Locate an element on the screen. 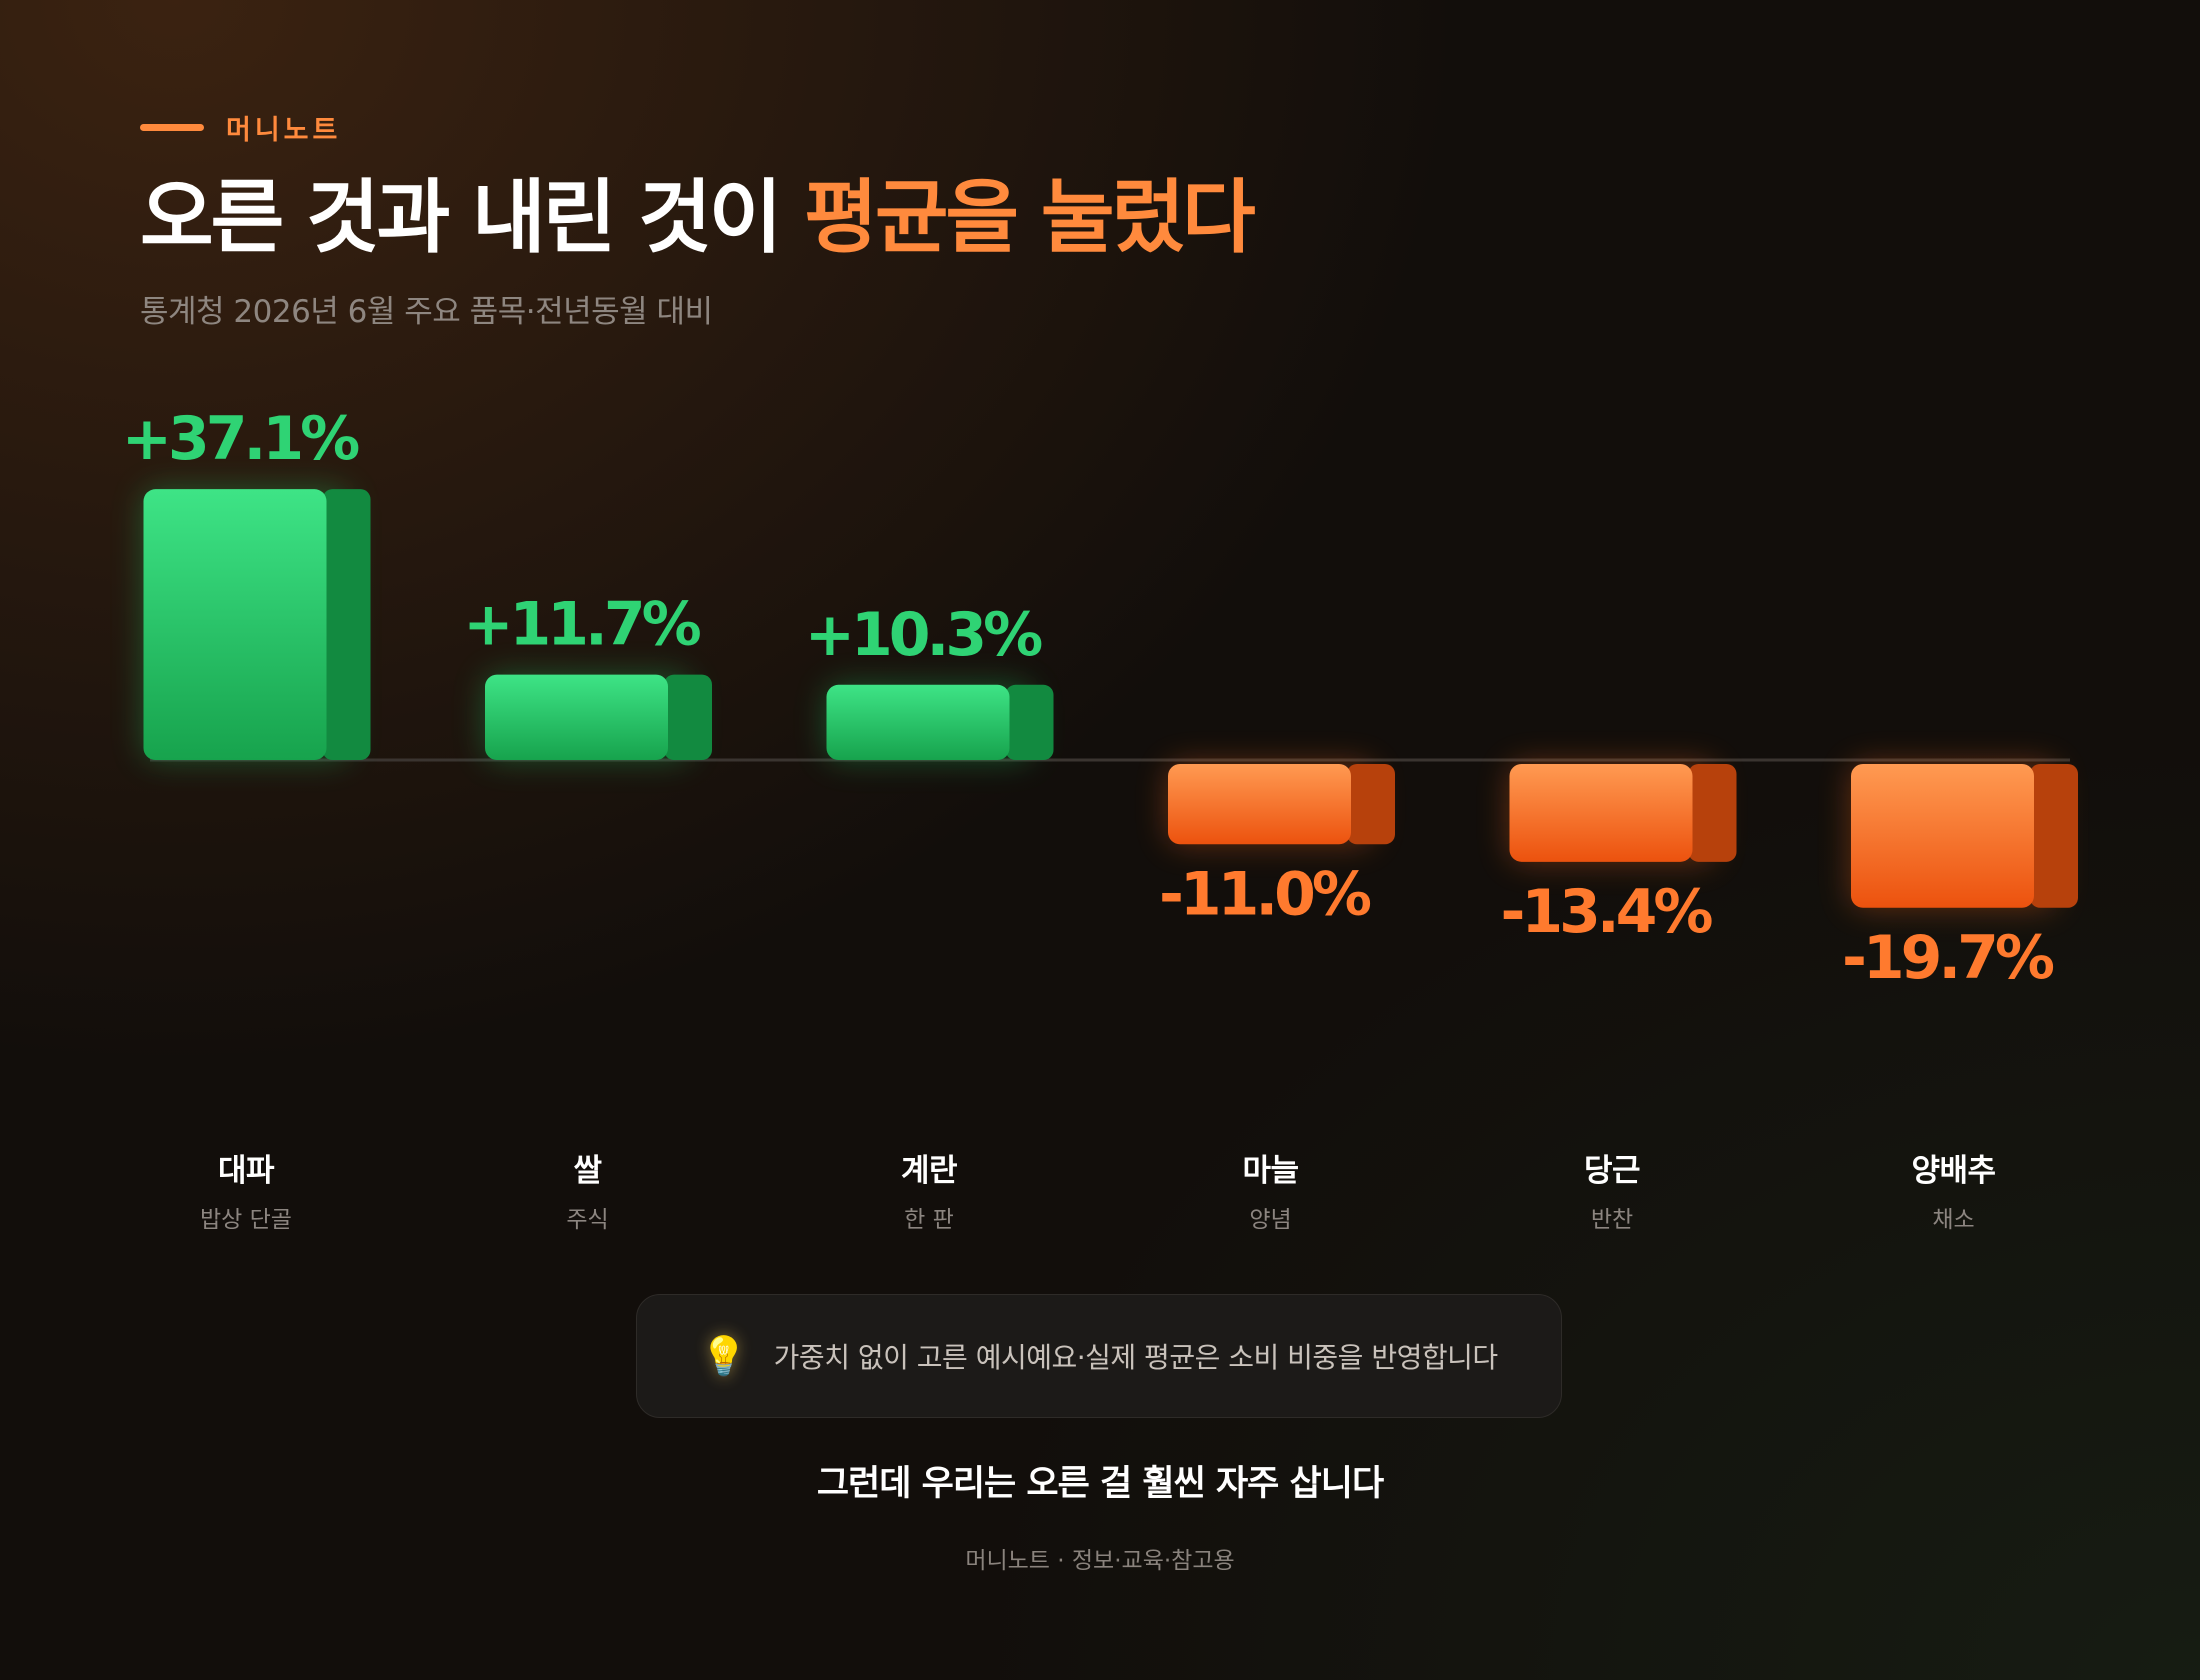  category-label: 양배추 채소 is located at coordinates (1954, 1189).